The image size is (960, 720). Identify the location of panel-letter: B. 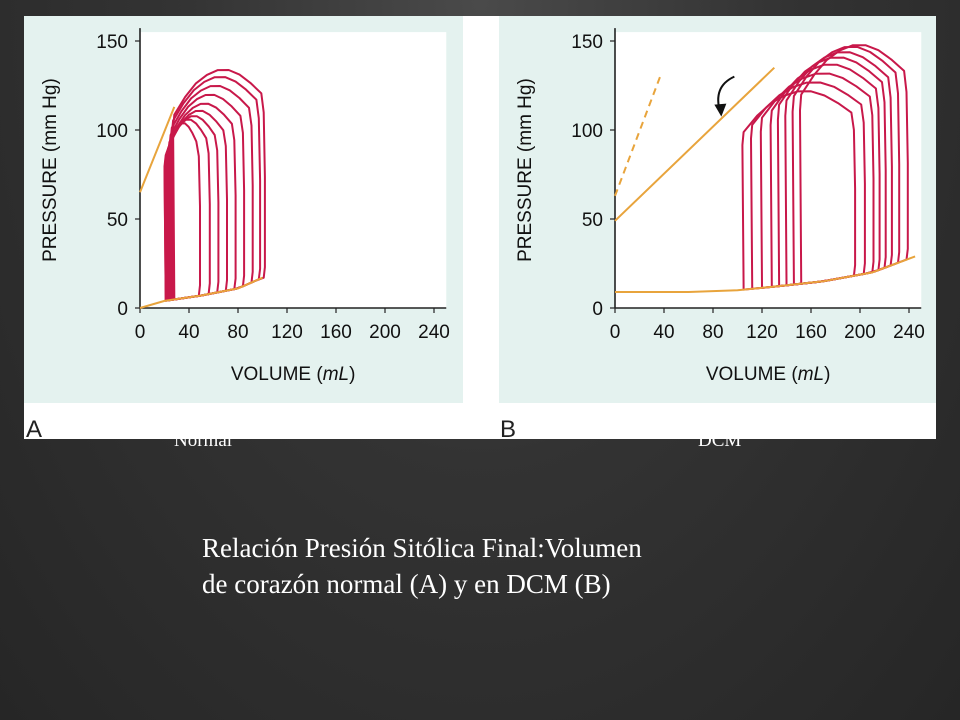
(508, 427).